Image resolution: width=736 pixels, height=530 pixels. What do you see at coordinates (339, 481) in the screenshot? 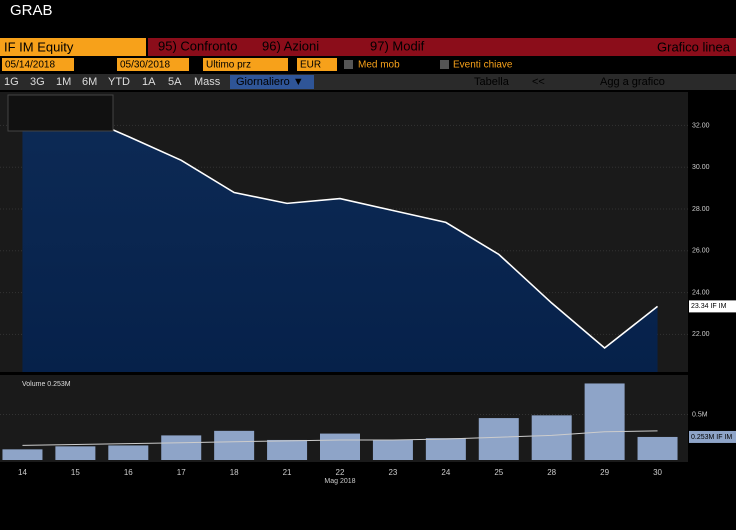
I see `month-label: Mag 2018` at bounding box center [339, 481].